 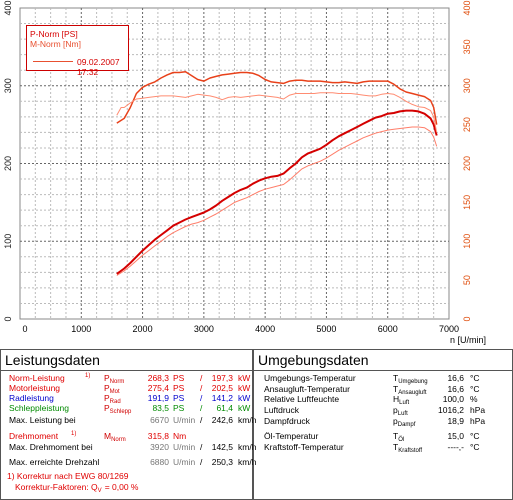 I want to click on value-primary: 268,3, so click(x=158, y=378).